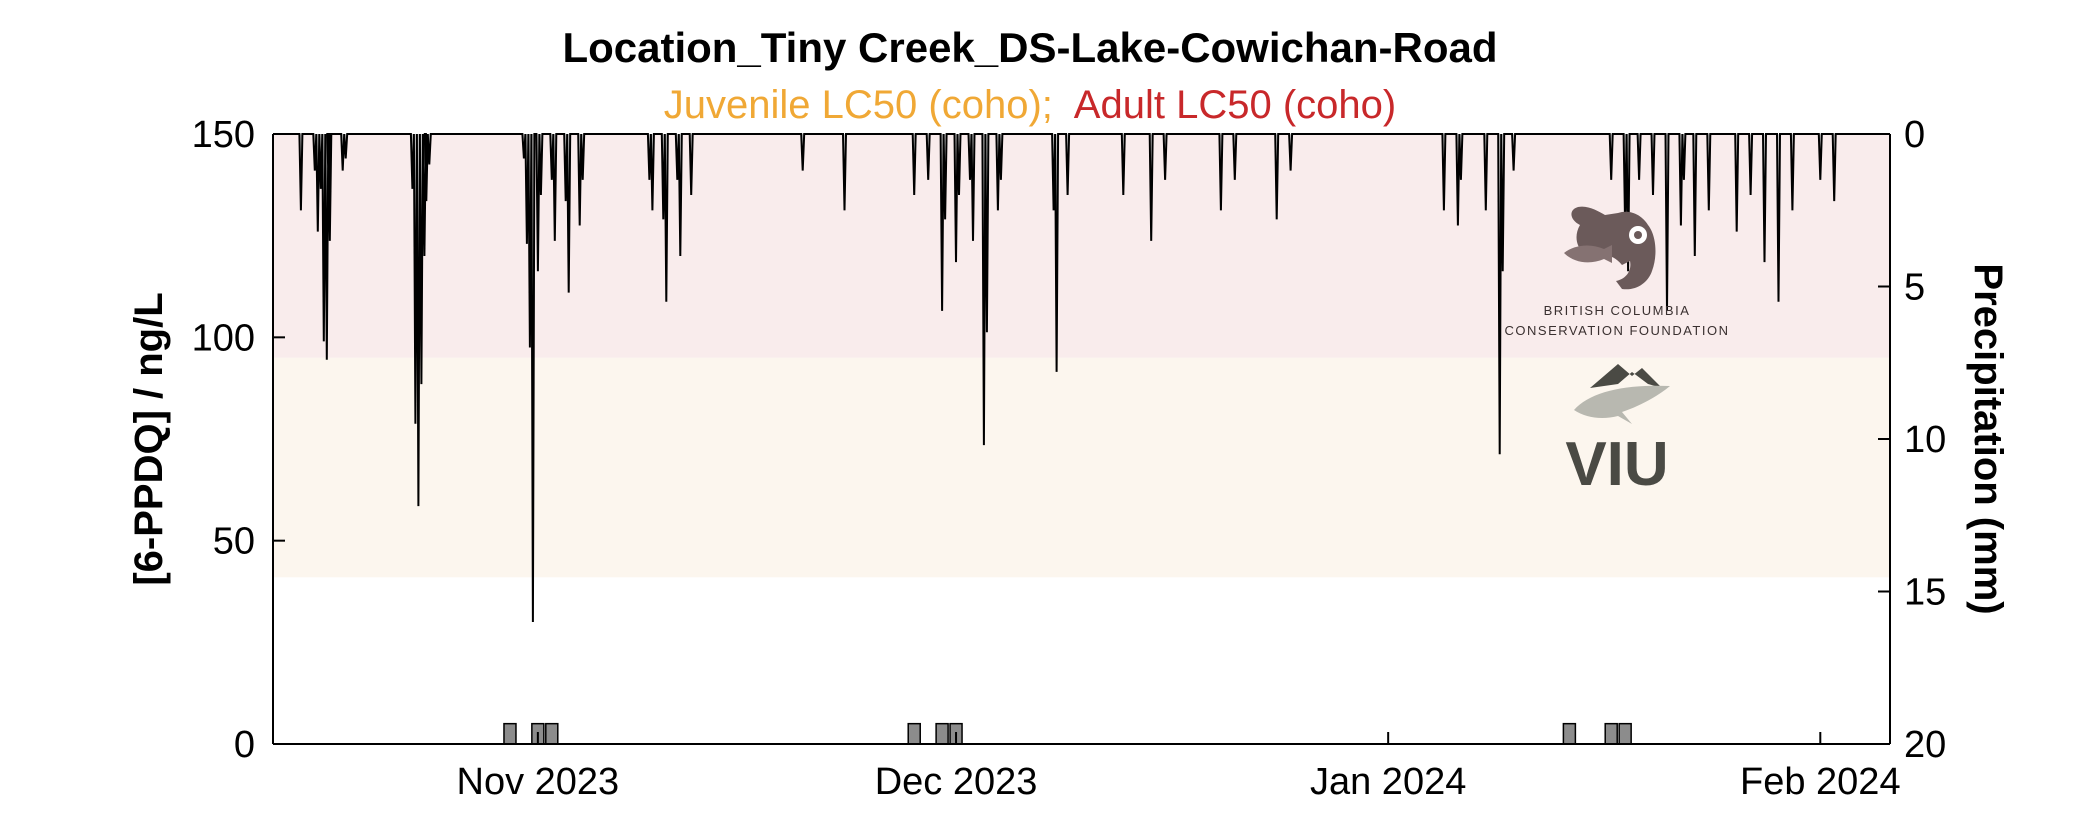 This screenshot has width=2083, height=833. What do you see at coordinates (1610, 248) in the screenshot?
I see `bear-fish-icon` at bounding box center [1610, 248].